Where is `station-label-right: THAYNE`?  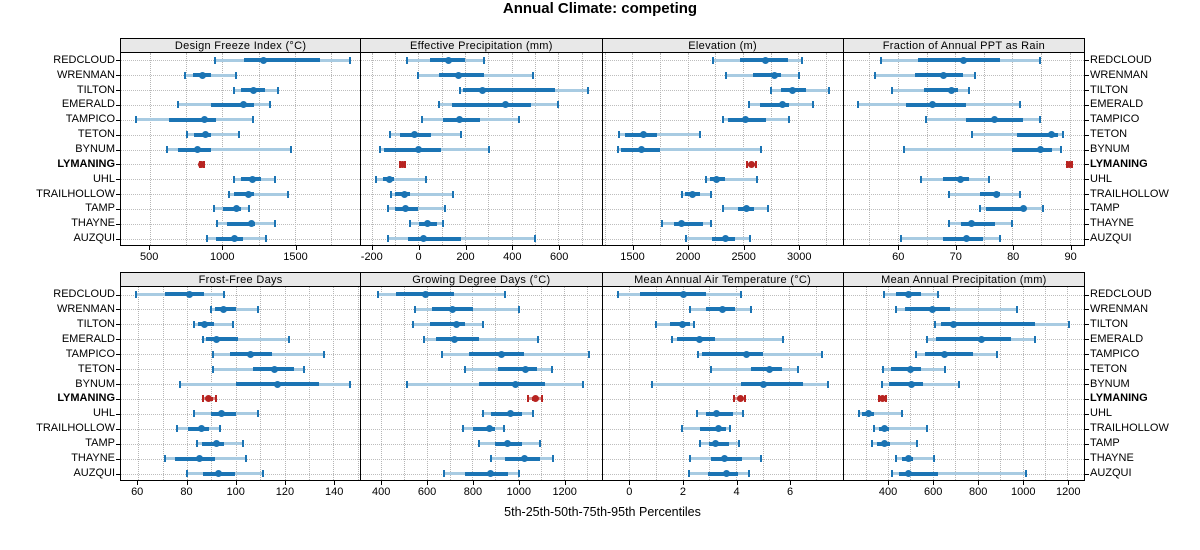 station-label-right: THAYNE is located at coordinates (1112, 458).